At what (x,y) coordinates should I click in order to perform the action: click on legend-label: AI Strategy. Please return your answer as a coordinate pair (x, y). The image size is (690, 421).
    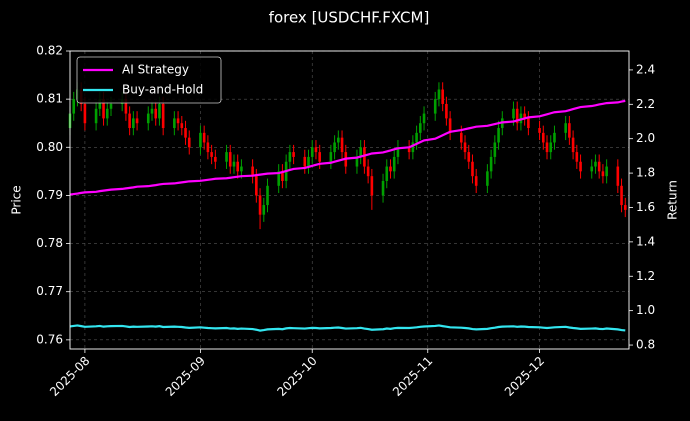
    Looking at the image, I should click on (155, 70).